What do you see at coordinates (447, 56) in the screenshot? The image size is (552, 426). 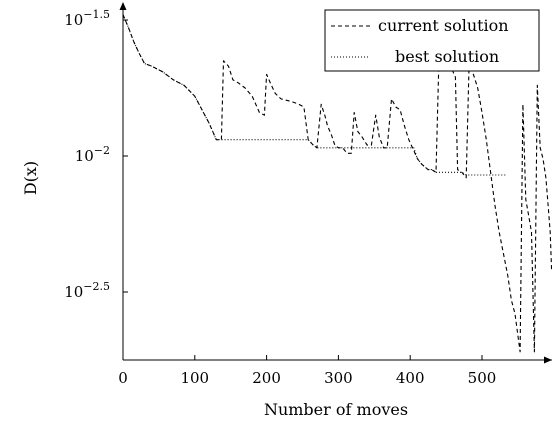 I see `legend-label-best-solution: best solution` at bounding box center [447, 56].